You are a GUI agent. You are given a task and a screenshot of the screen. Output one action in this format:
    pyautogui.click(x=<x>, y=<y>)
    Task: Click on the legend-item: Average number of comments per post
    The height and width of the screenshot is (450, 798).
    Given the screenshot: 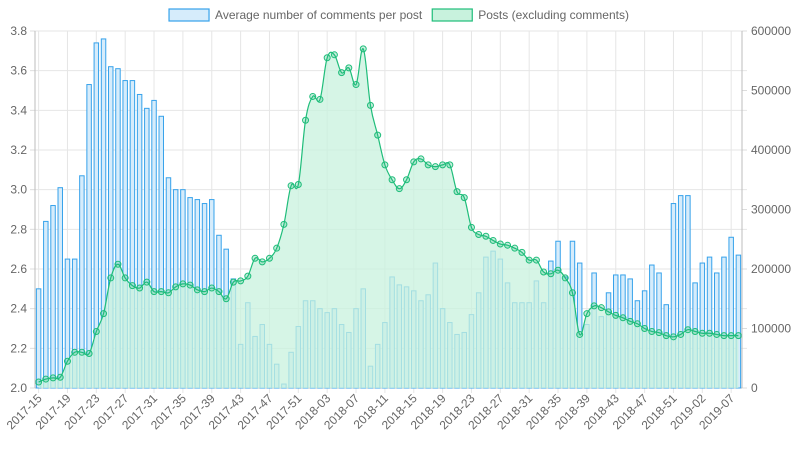 What is the action you would take?
    pyautogui.click(x=295, y=15)
    